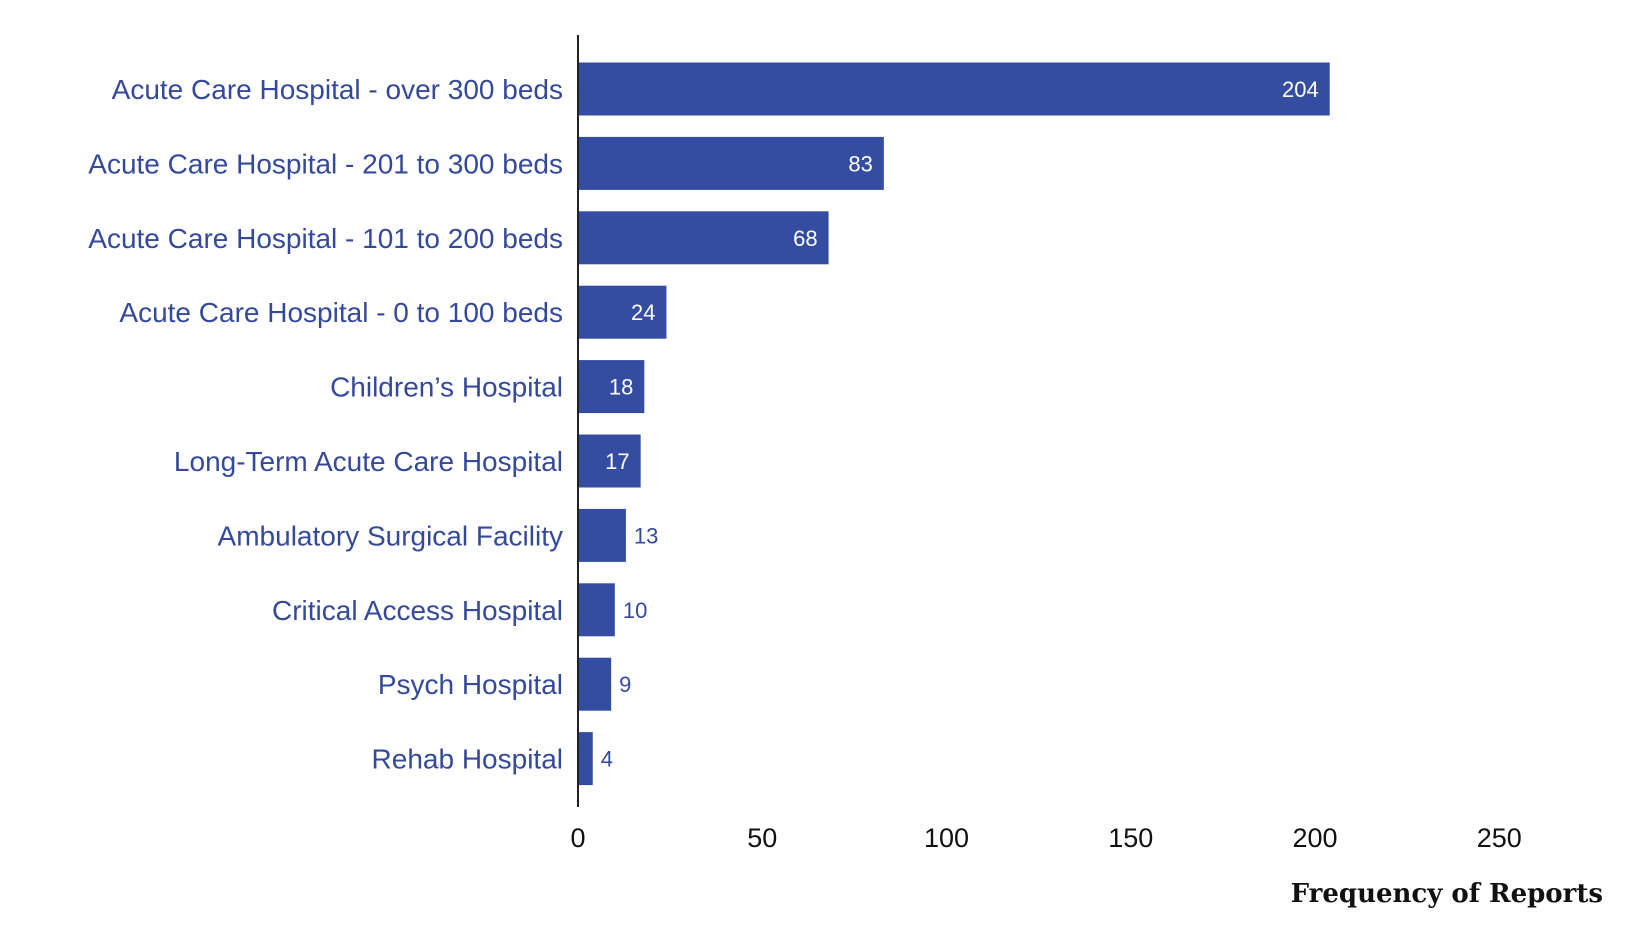 This screenshot has height=931, width=1649. I want to click on value-label: 83, so click(860, 163).